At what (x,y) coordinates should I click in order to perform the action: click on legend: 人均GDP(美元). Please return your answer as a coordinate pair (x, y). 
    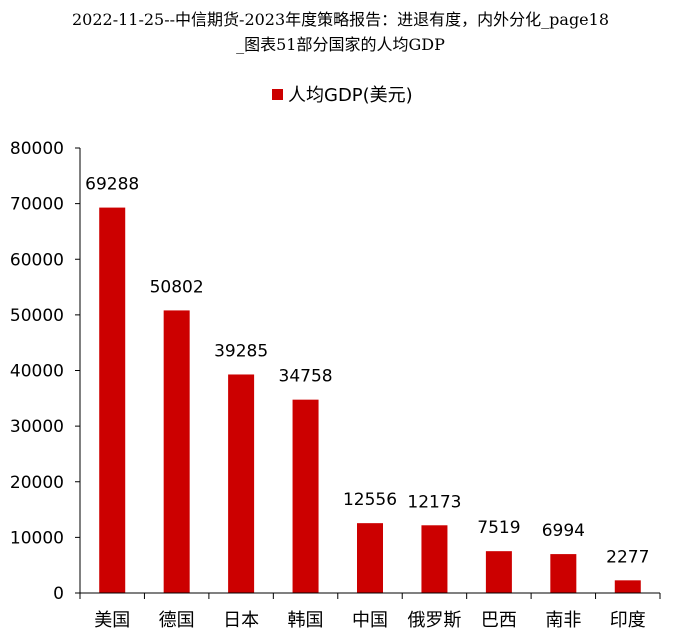
    Looking at the image, I should click on (342, 95).